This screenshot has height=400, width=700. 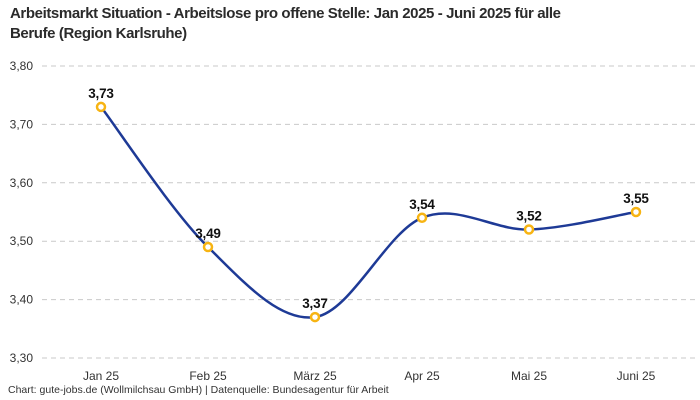 What do you see at coordinates (529, 376) in the screenshot?
I see `x-axis-label: Mai 25` at bounding box center [529, 376].